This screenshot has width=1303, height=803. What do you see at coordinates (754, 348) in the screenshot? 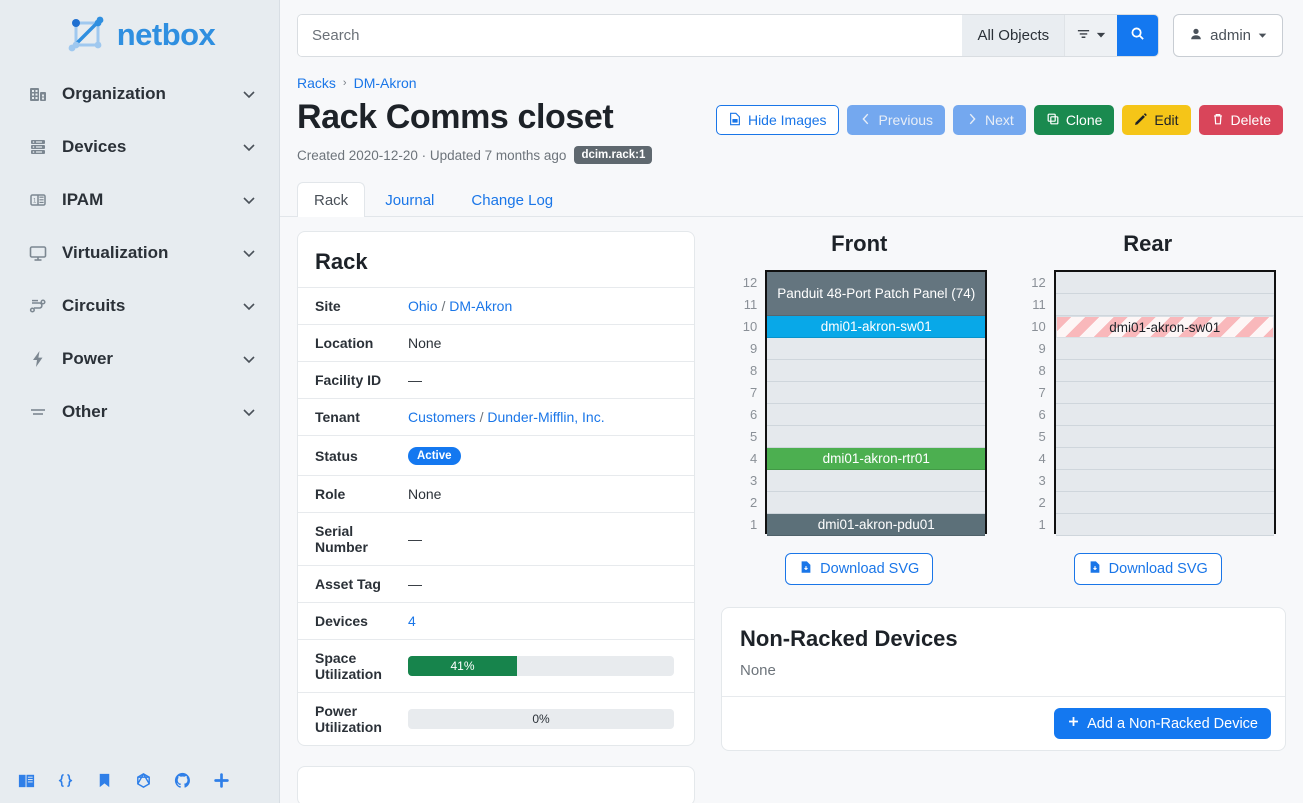
I see `rack-unit-number: 9` at bounding box center [754, 348].